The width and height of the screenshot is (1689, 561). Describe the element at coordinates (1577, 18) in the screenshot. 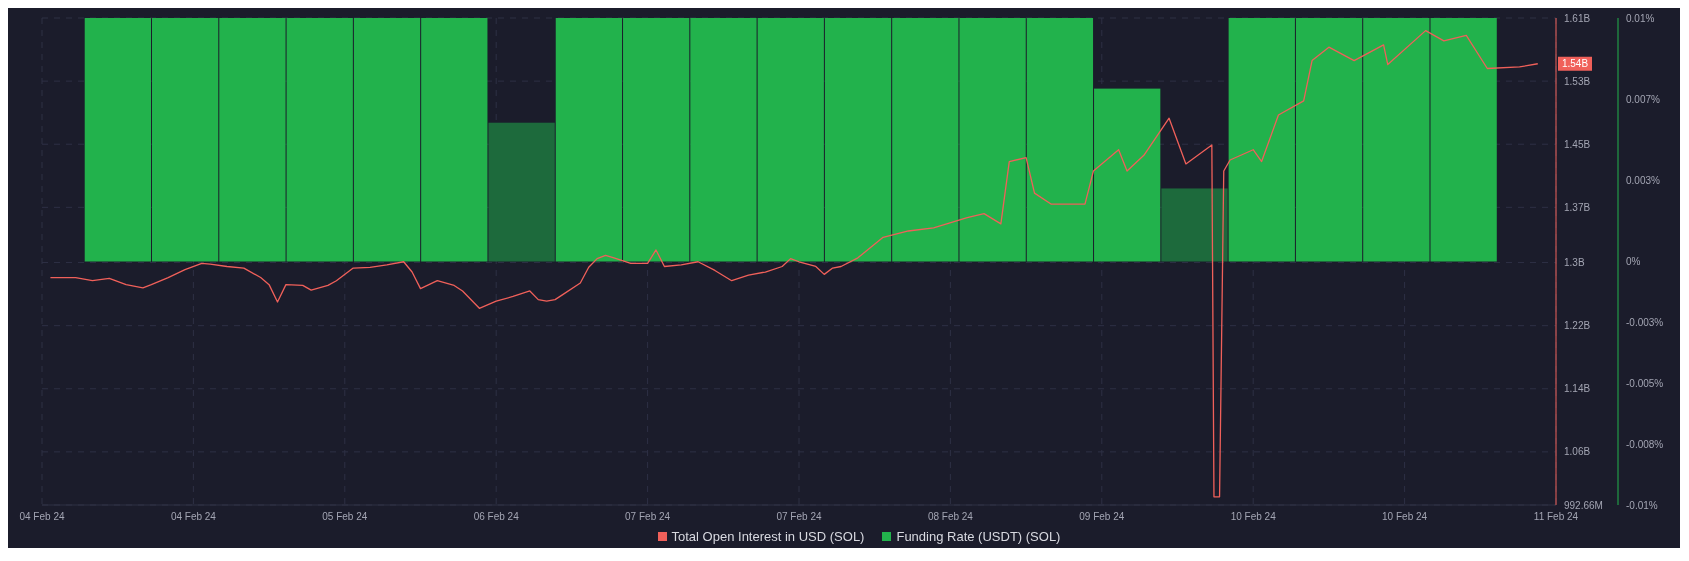

I see `y-tick-label: 1.61B` at that location.